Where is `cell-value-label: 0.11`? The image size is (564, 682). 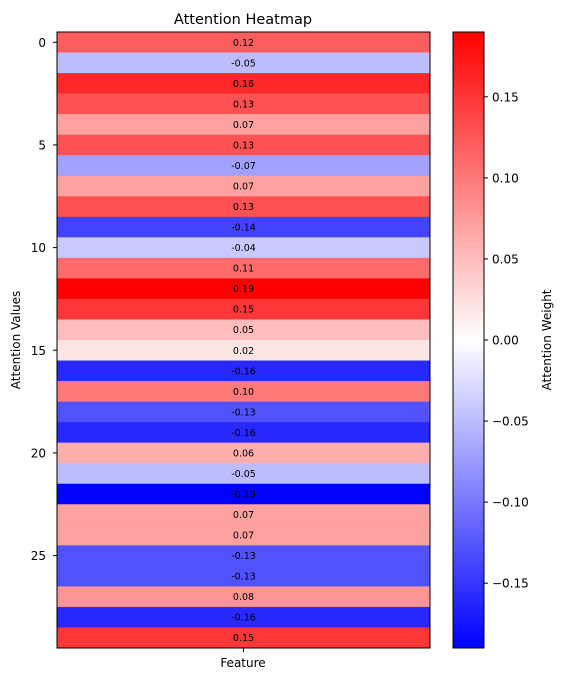
cell-value-label: 0.11 is located at coordinates (243, 269).